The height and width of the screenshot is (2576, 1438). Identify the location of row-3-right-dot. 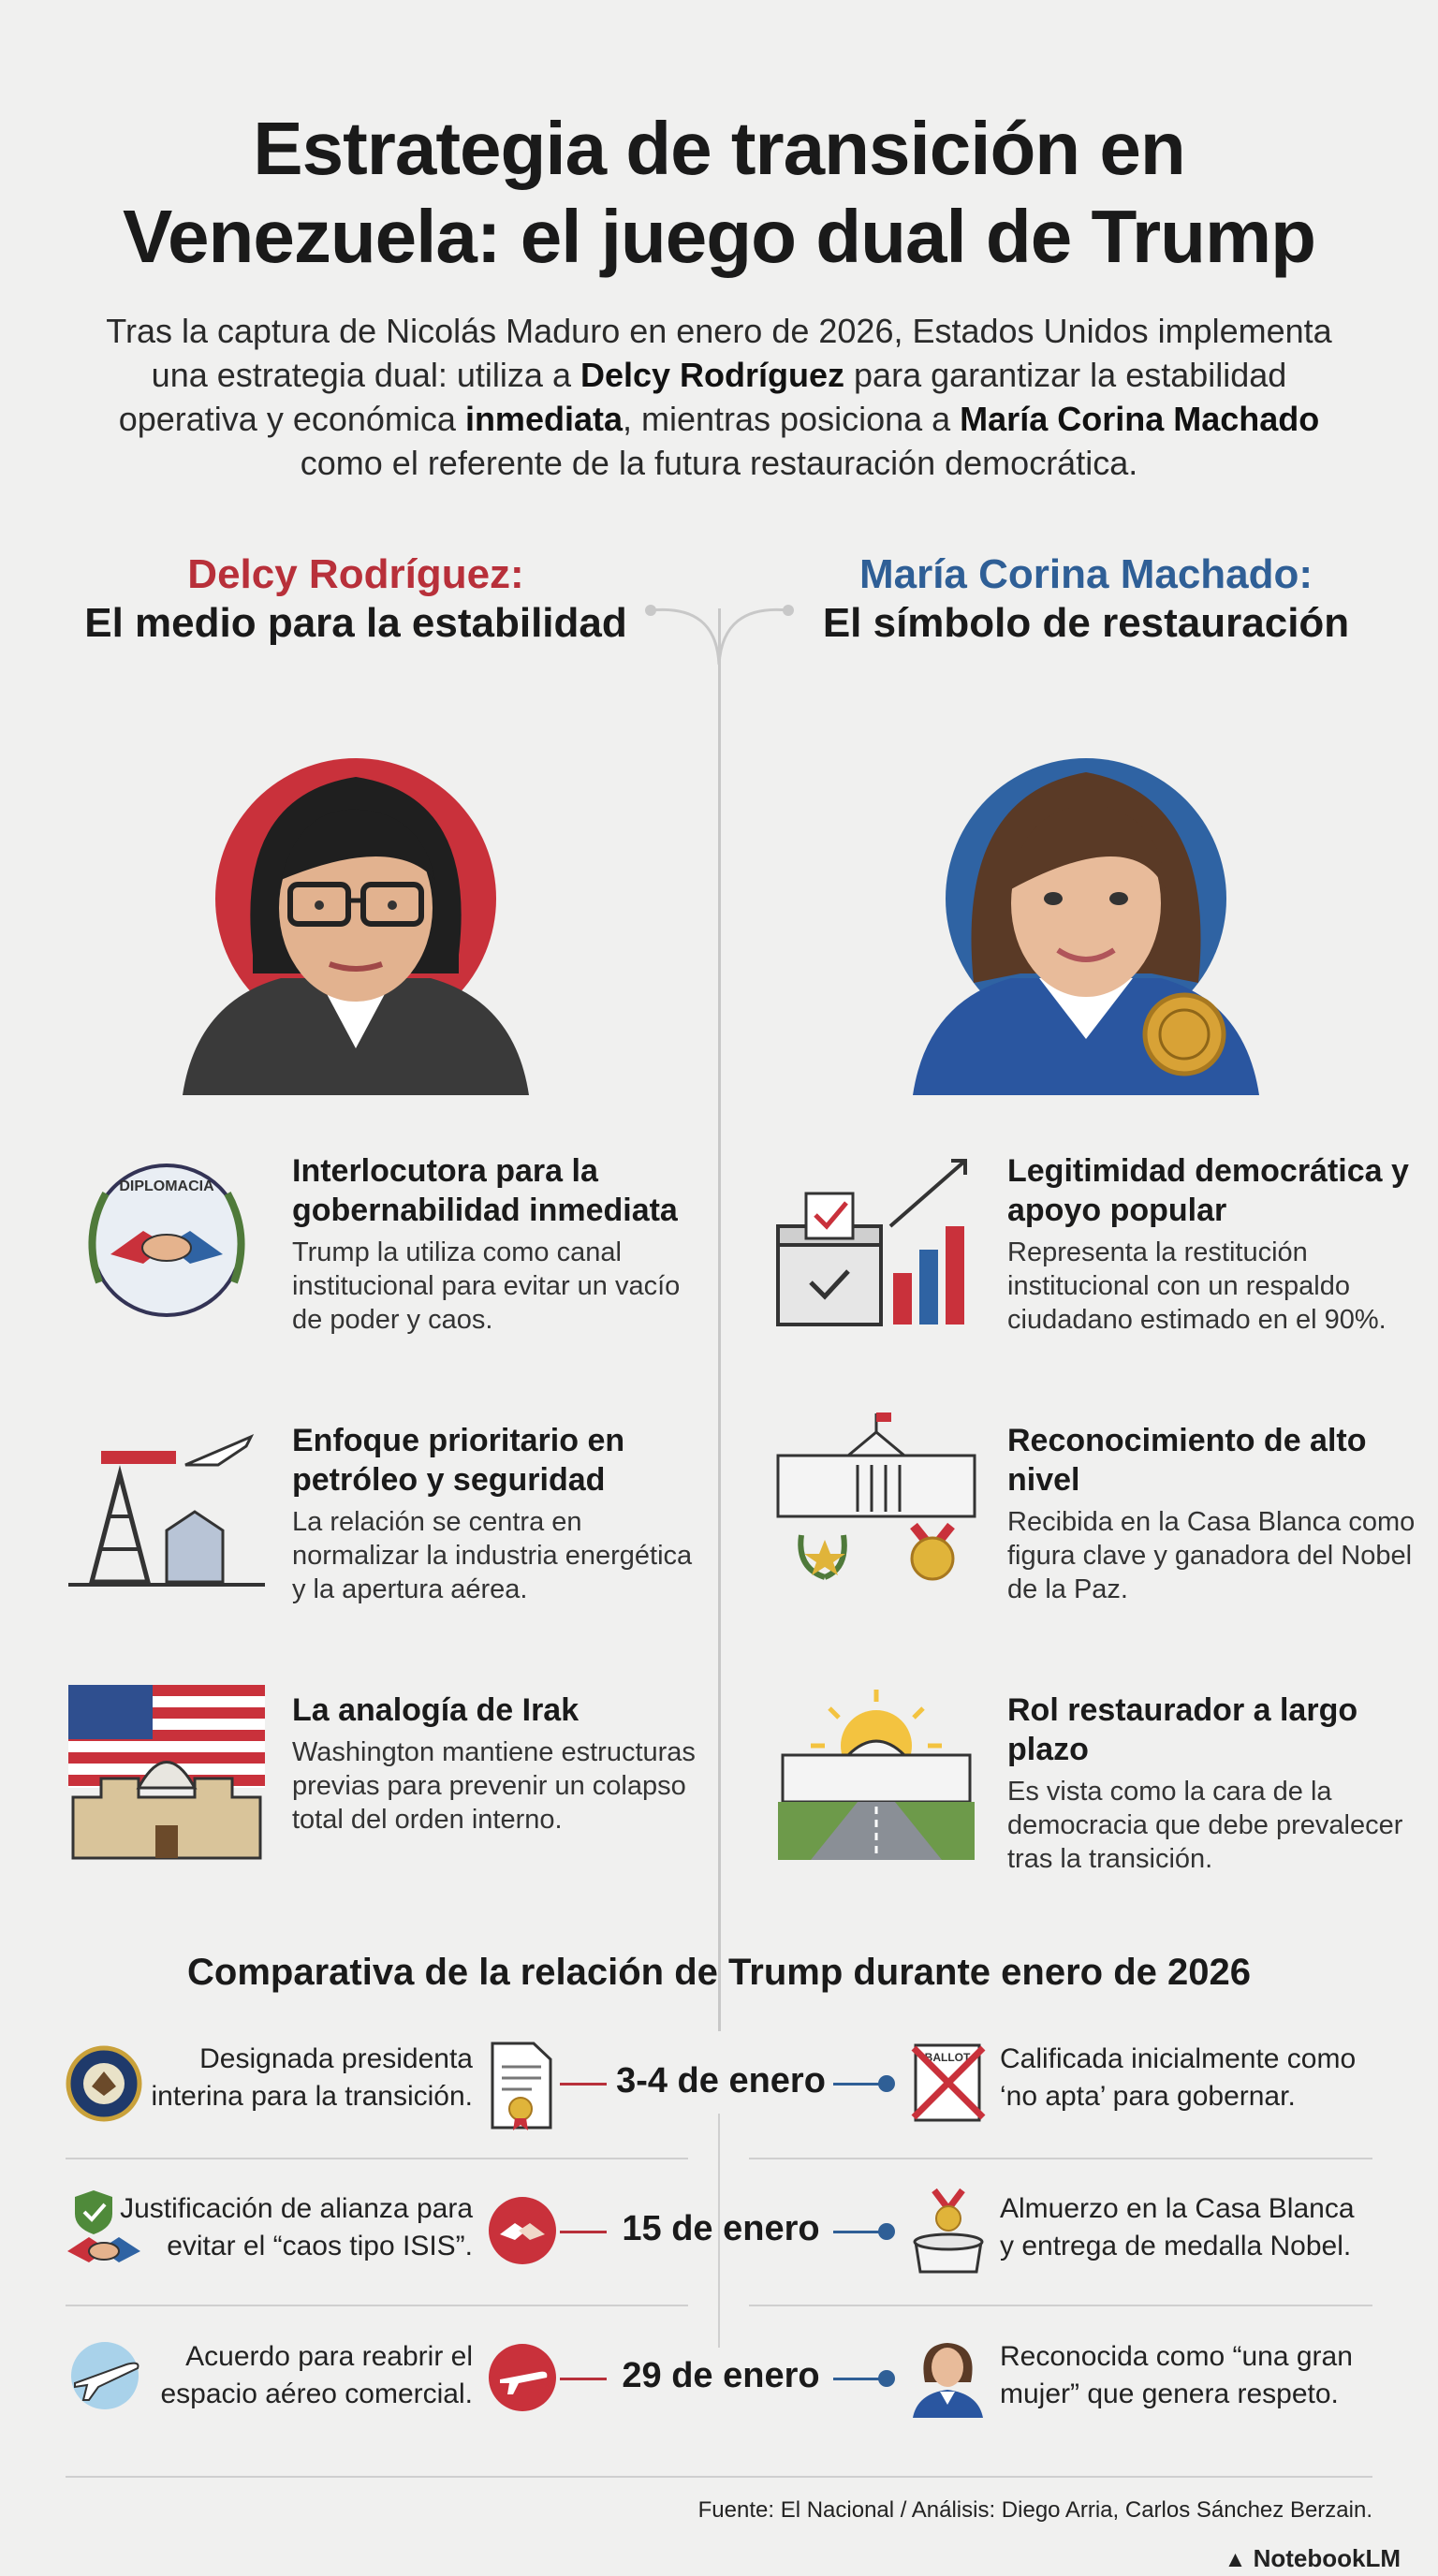
(886, 2378).